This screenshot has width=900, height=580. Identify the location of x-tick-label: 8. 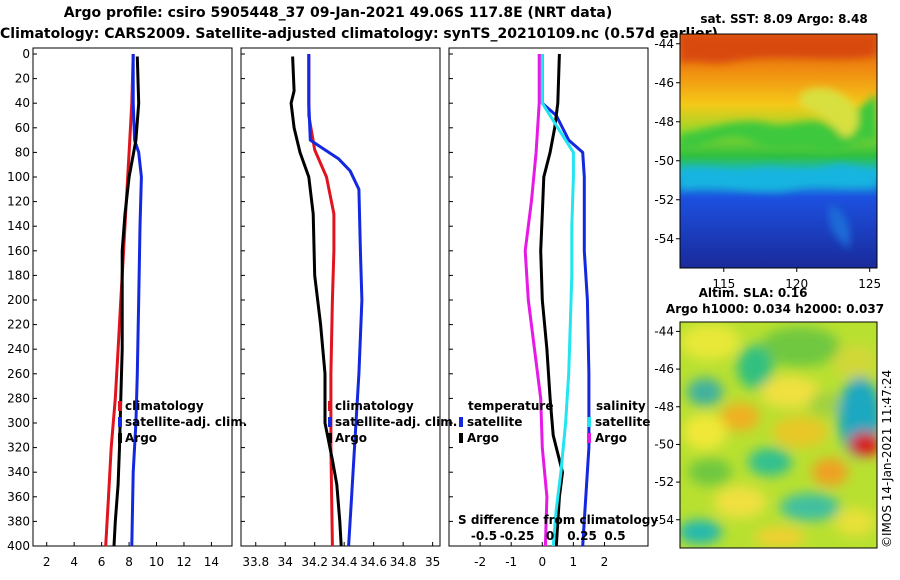
(129, 562).